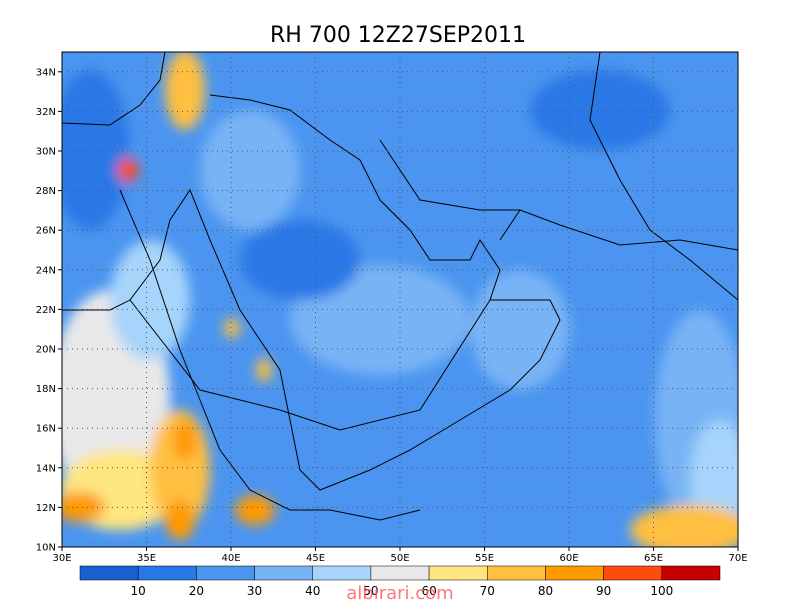  I want to click on y-tick-label: 32N, so click(46, 112).